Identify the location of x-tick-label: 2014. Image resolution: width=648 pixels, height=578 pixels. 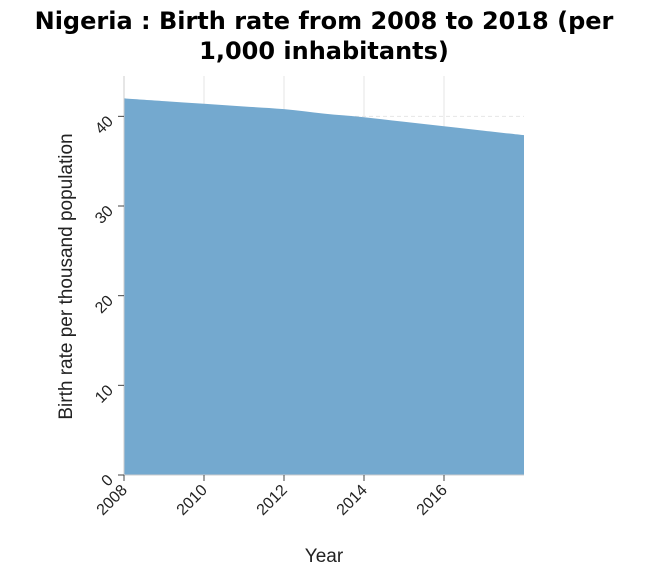
(352, 500).